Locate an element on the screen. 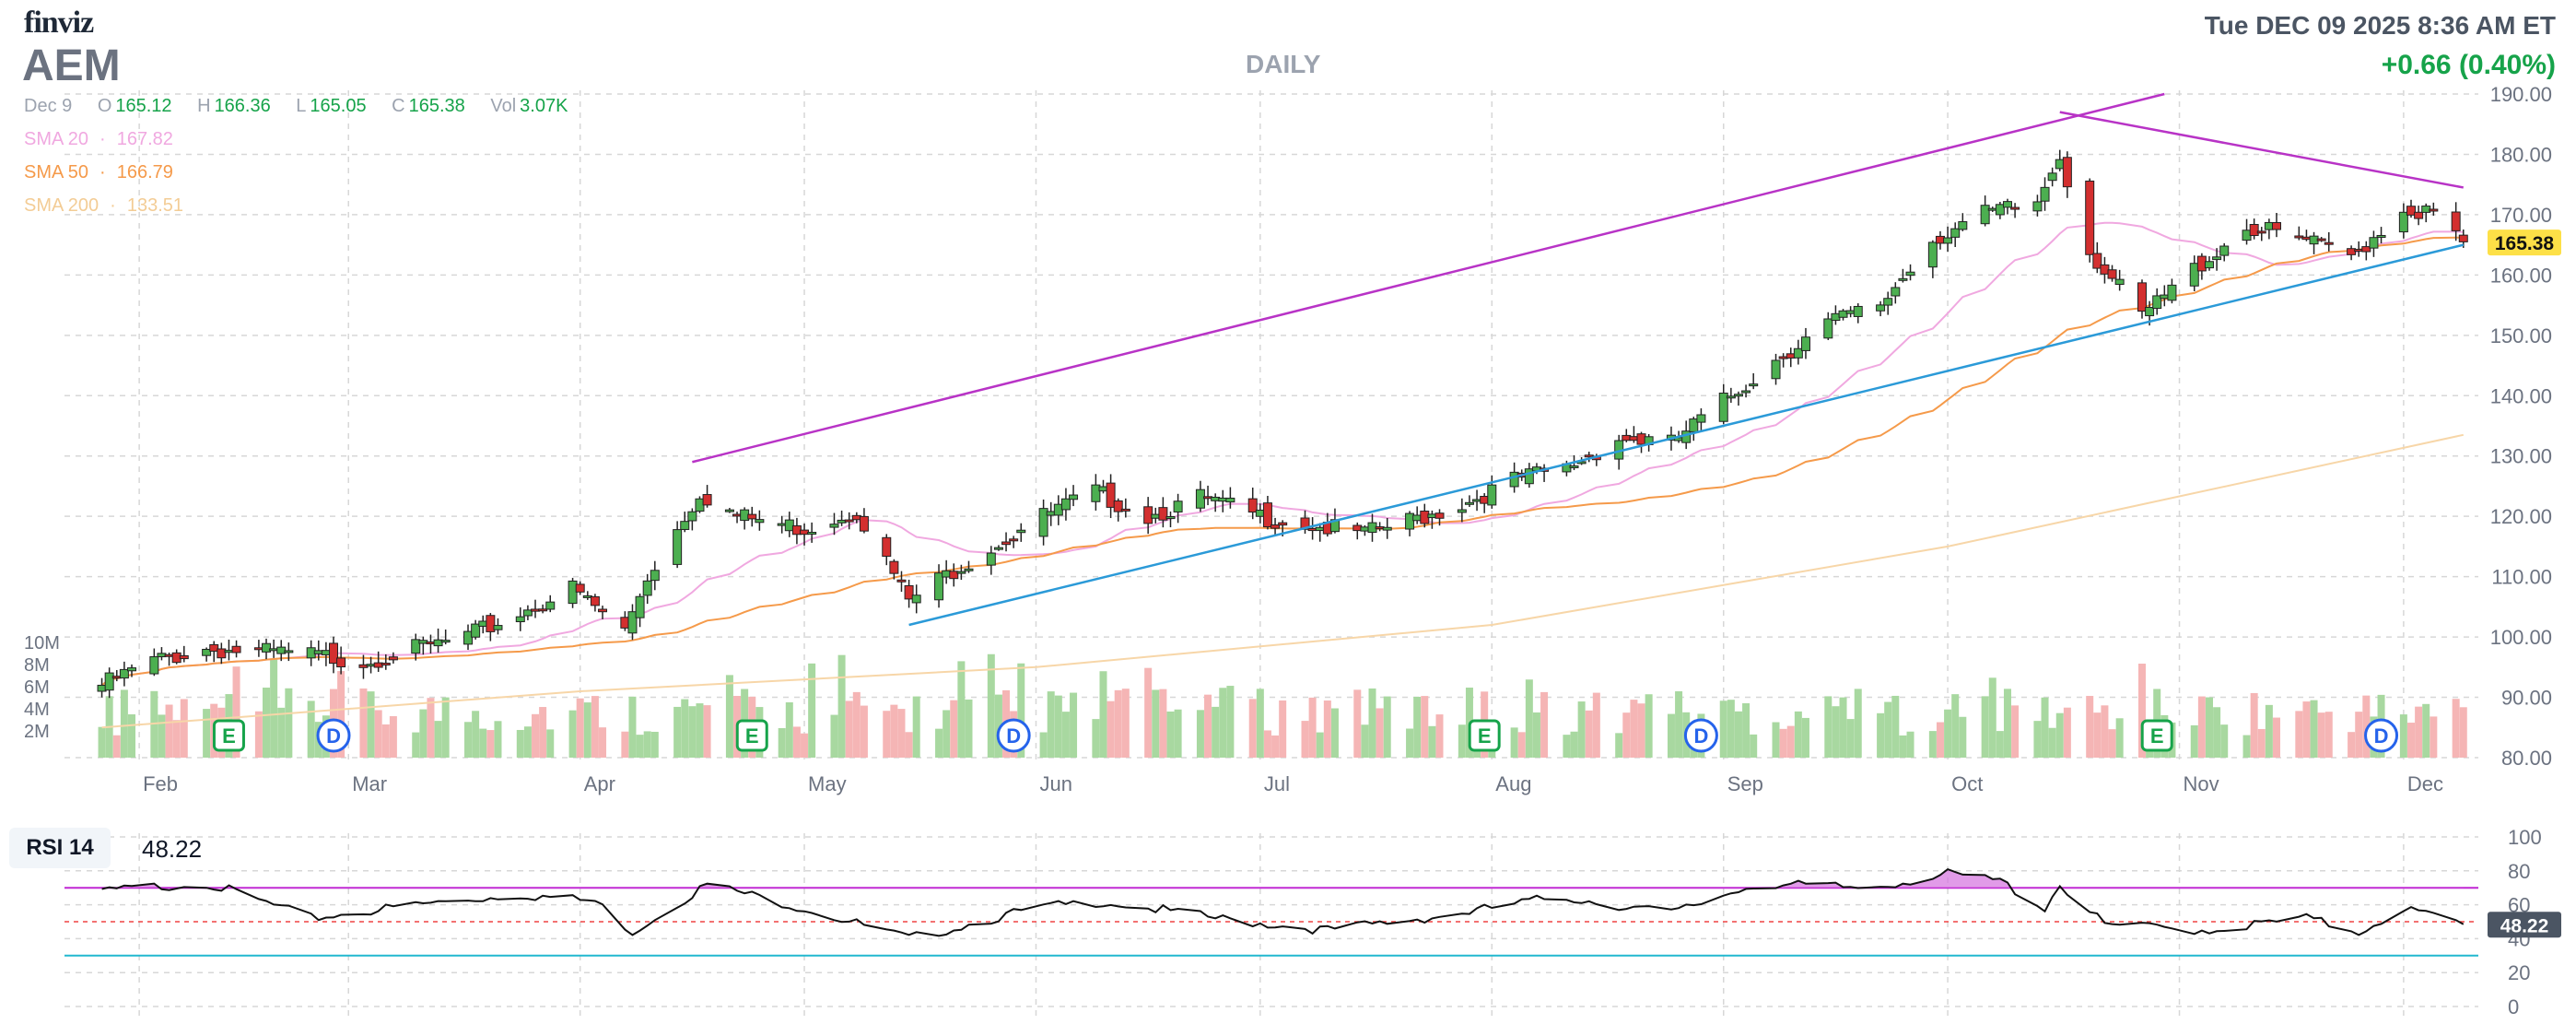 Image resolution: width=2576 pixels, height=1036 pixels. sma200-legend: SMA 200 · 133.51 is located at coordinates (103, 206).